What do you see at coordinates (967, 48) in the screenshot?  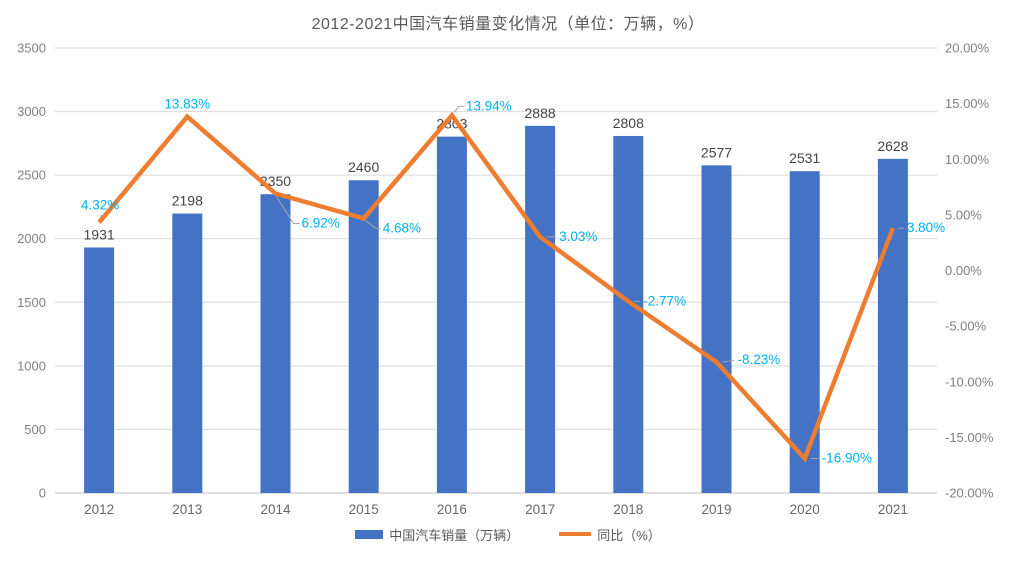 I see `right-axis-tick: 20.00%` at bounding box center [967, 48].